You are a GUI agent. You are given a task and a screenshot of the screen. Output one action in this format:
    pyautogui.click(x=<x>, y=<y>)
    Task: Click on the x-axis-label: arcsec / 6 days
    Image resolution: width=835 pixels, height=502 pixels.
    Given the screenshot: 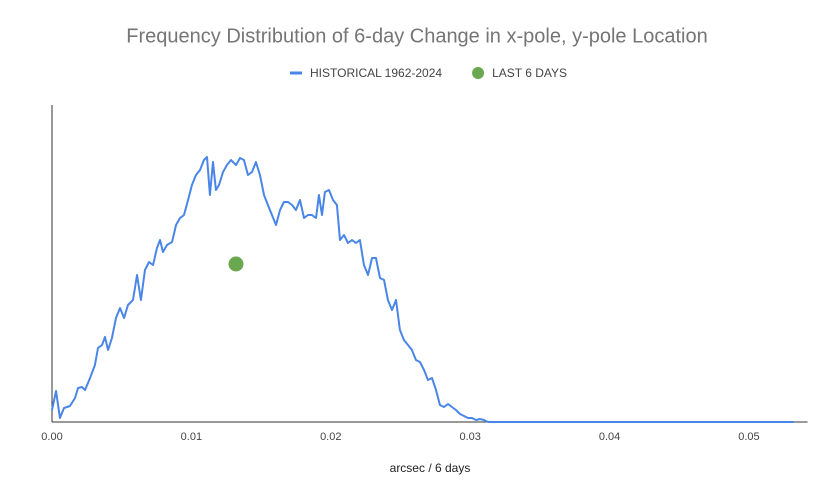 What is the action you would take?
    pyautogui.click(x=430, y=468)
    